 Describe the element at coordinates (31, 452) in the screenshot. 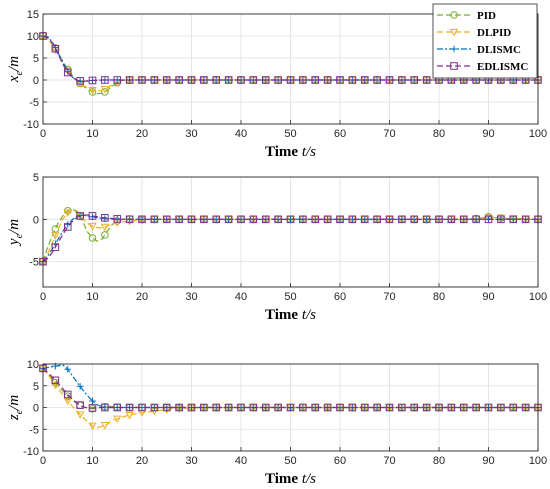

I see `y-tick-label: -10` at that location.